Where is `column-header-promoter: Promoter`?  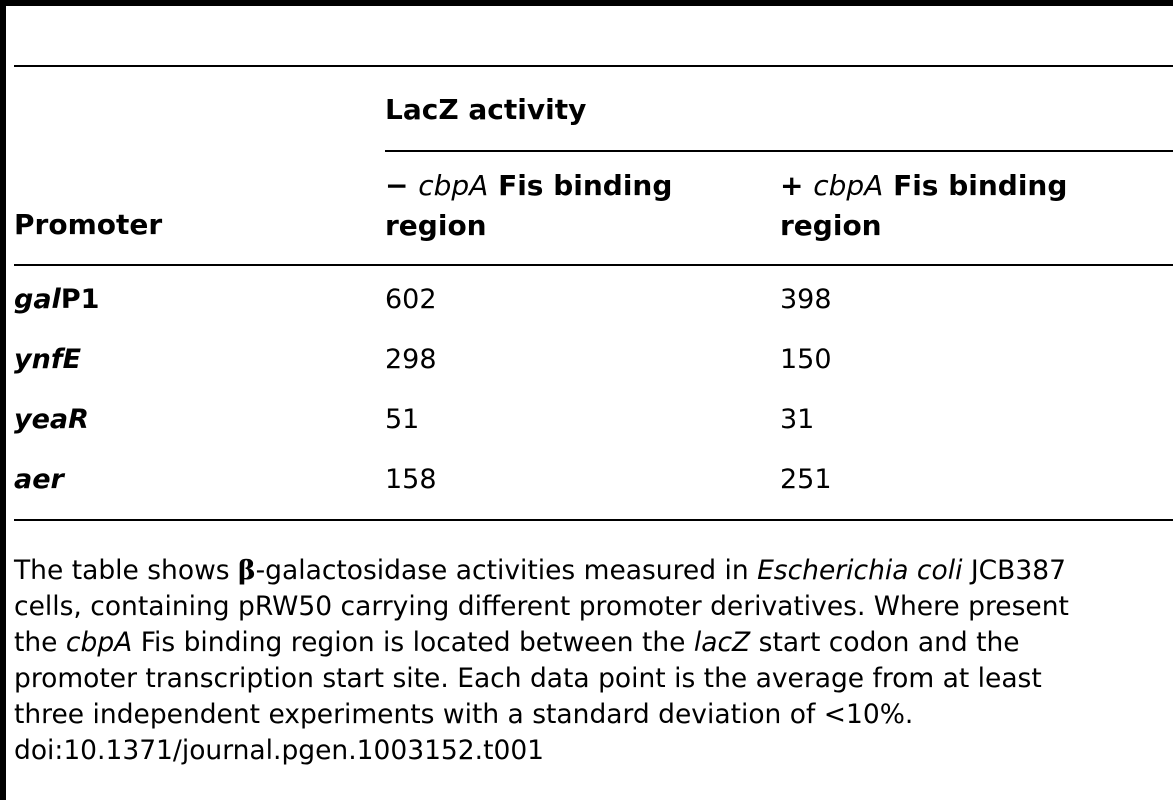
column-header-promoter: Promoter is located at coordinates (88, 224).